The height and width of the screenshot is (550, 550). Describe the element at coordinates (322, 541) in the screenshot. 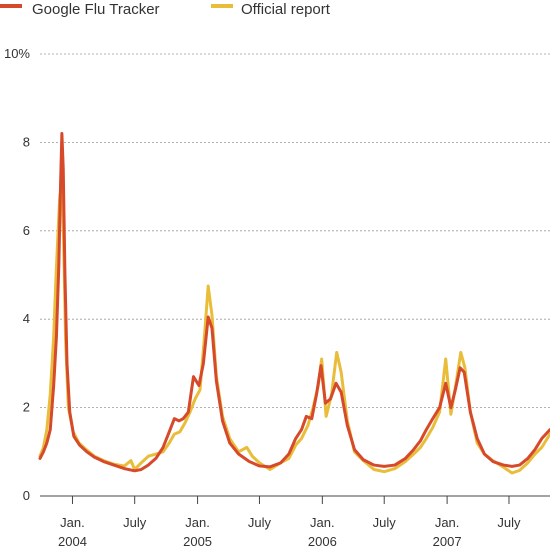

I see `x-tick-label-year-4: 2006` at that location.